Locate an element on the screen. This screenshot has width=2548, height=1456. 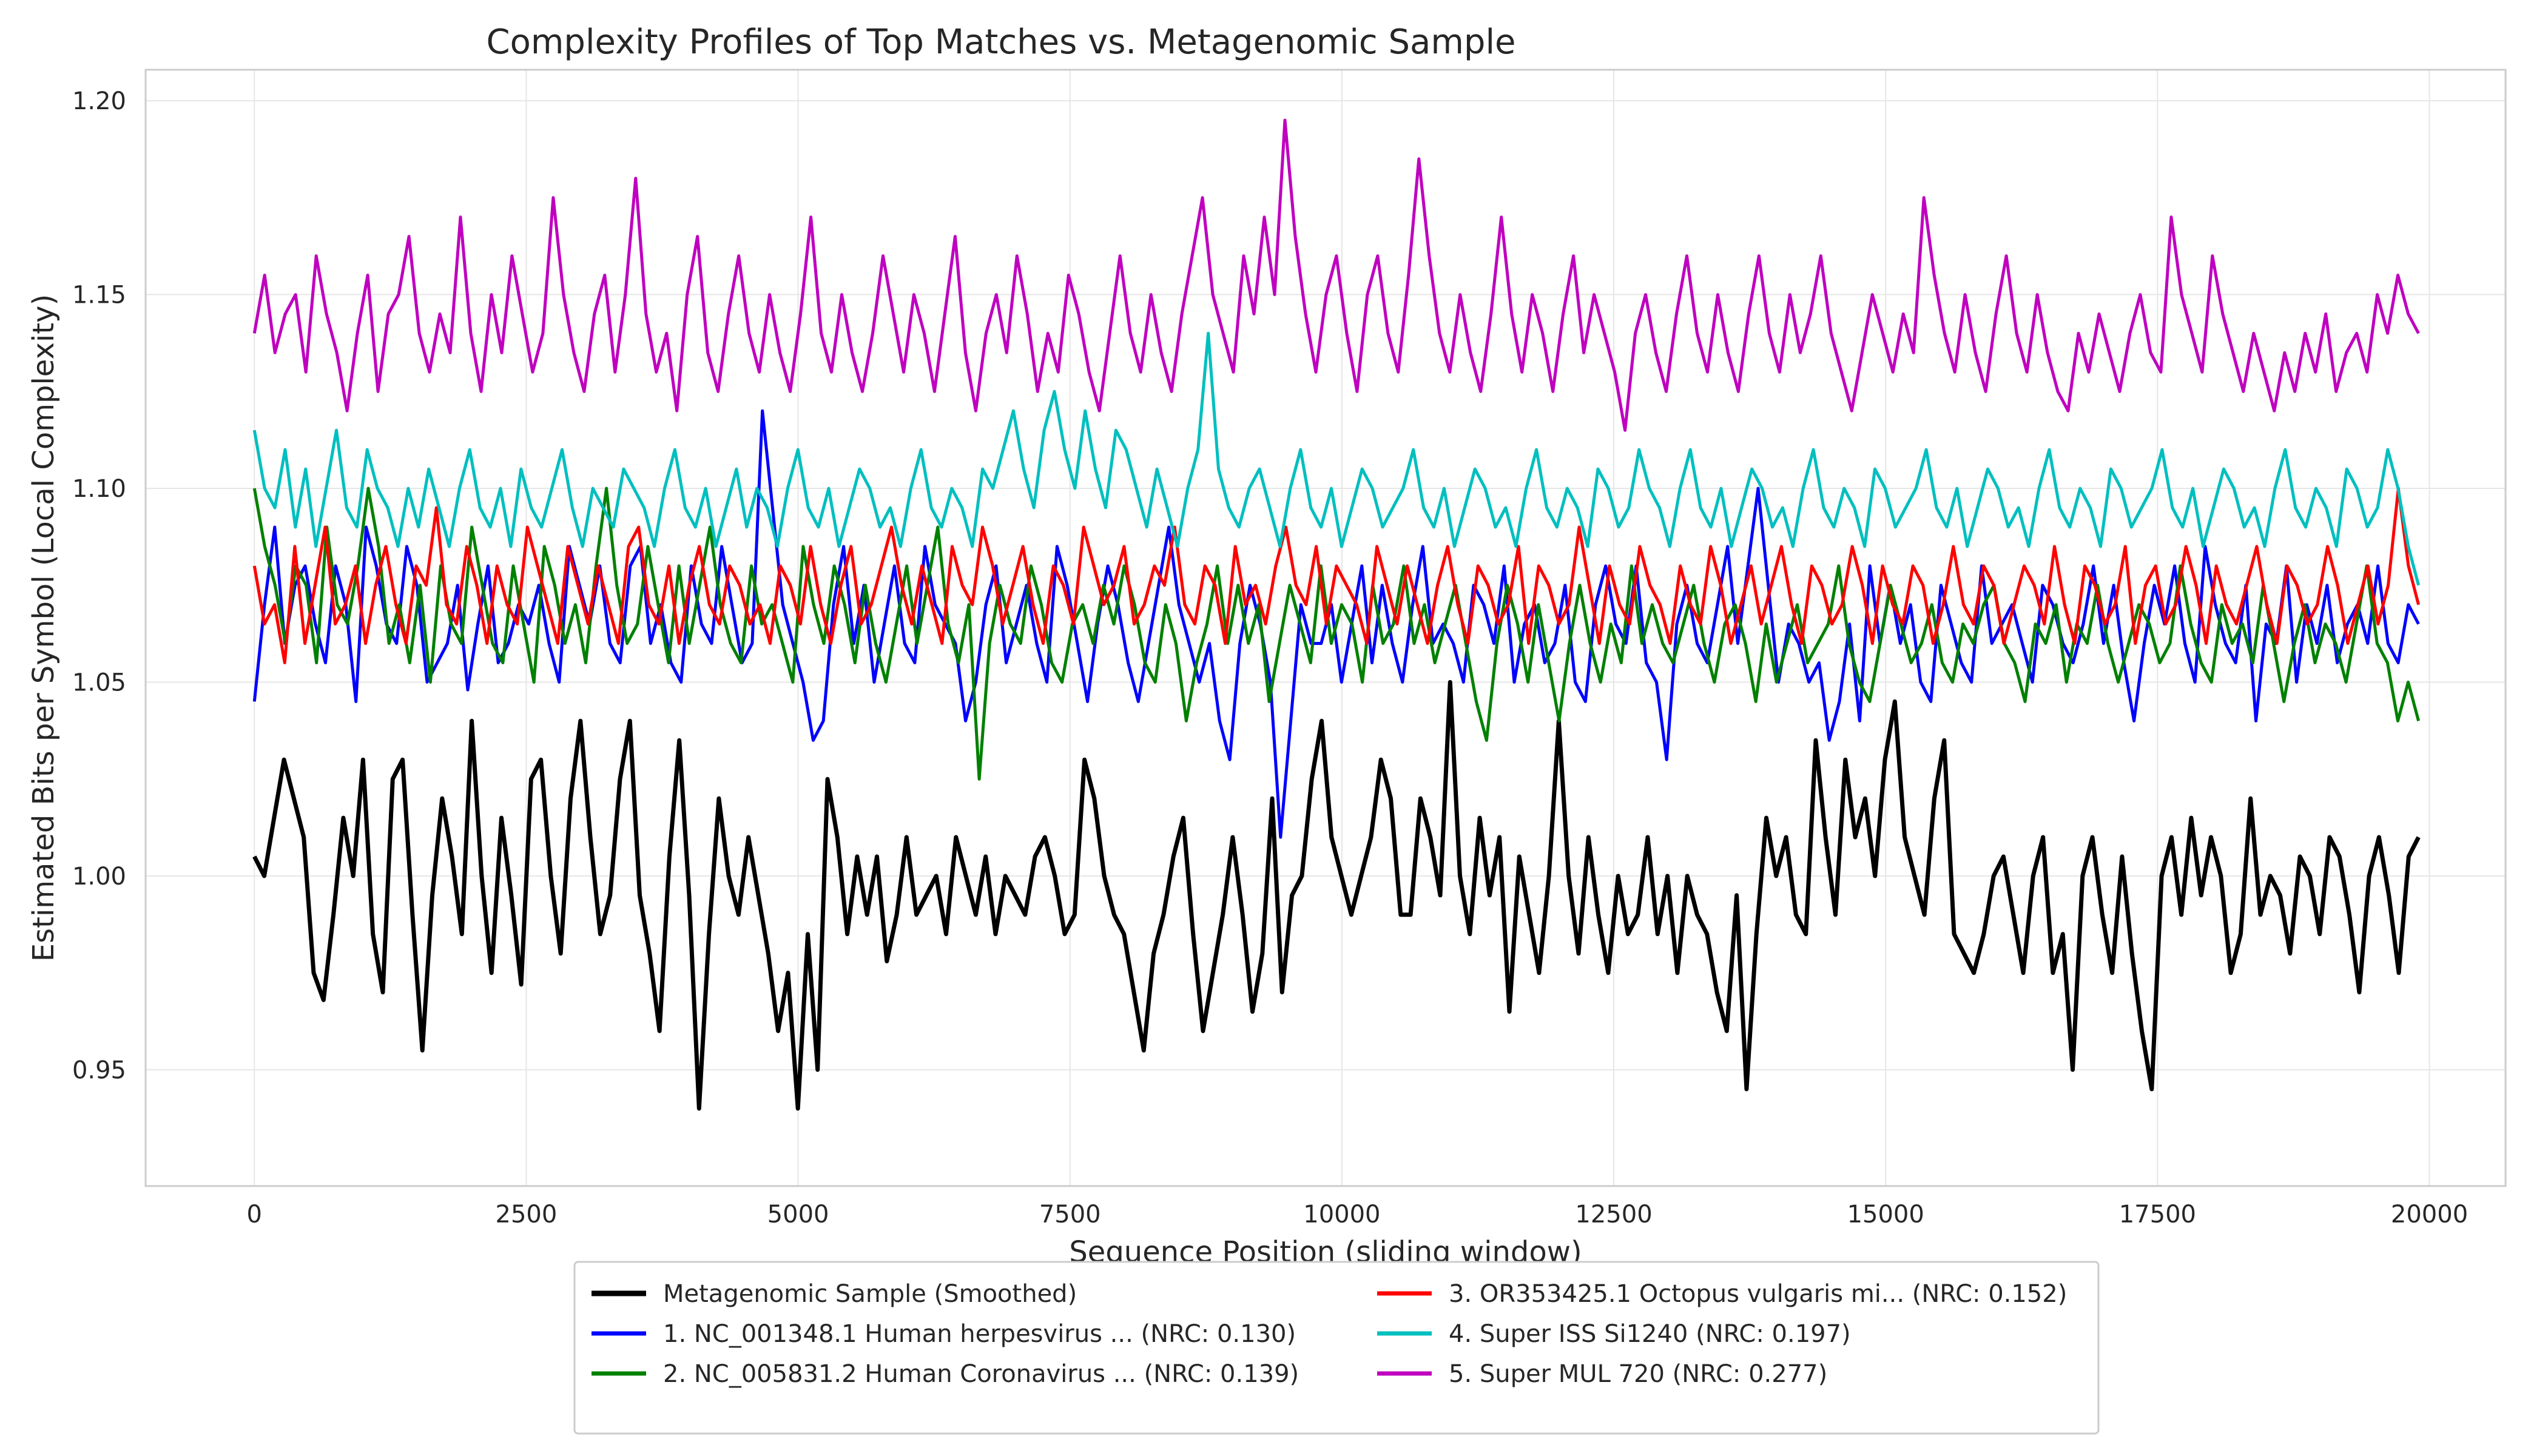
legend-frame is located at coordinates (1336, 1348).